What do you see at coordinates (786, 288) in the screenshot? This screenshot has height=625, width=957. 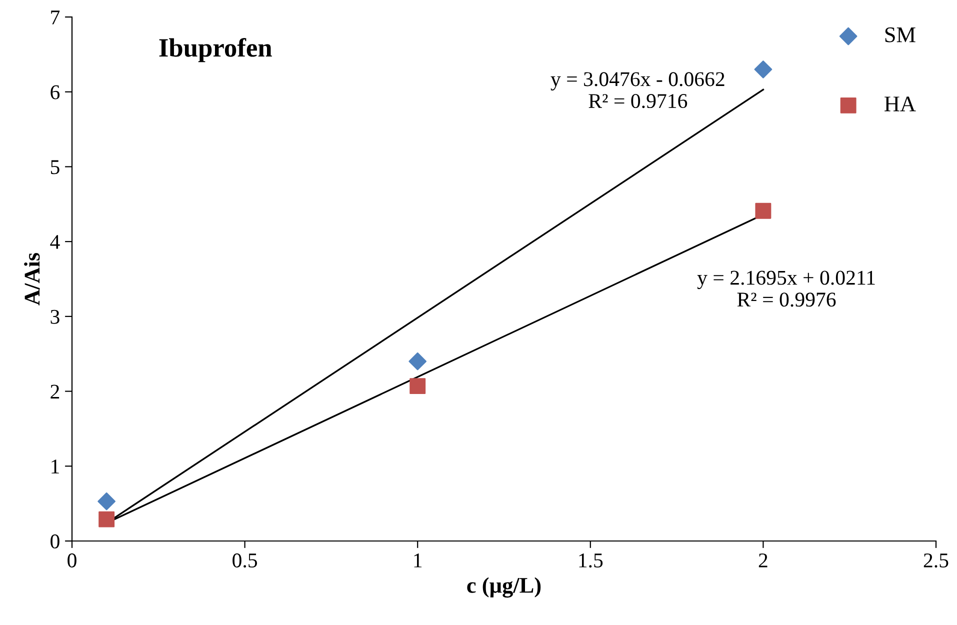 I see `annotation: y = 2.1695x + 0.0211 R² = 0.9976` at bounding box center [786, 288].